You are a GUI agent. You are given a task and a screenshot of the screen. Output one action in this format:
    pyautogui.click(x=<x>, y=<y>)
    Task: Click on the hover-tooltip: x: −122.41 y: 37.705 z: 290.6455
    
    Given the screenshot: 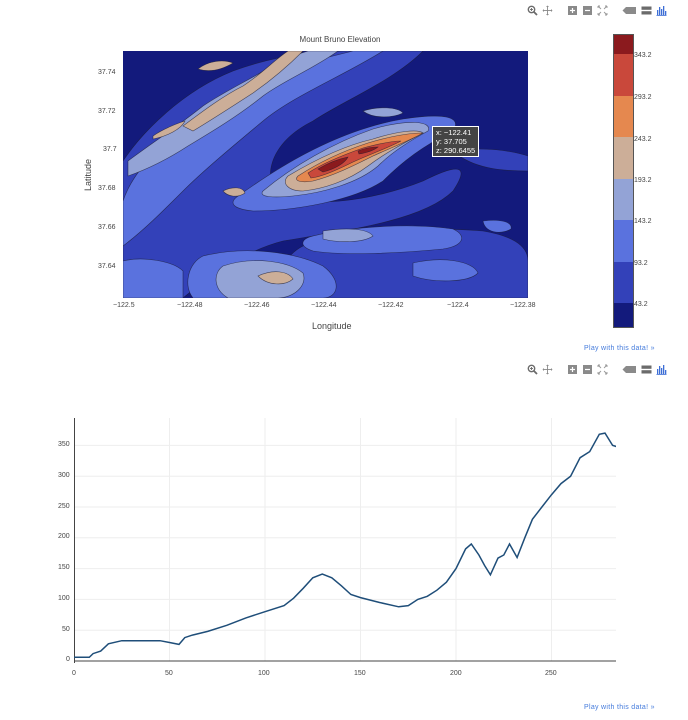 What is the action you would take?
    pyautogui.click(x=456, y=141)
    